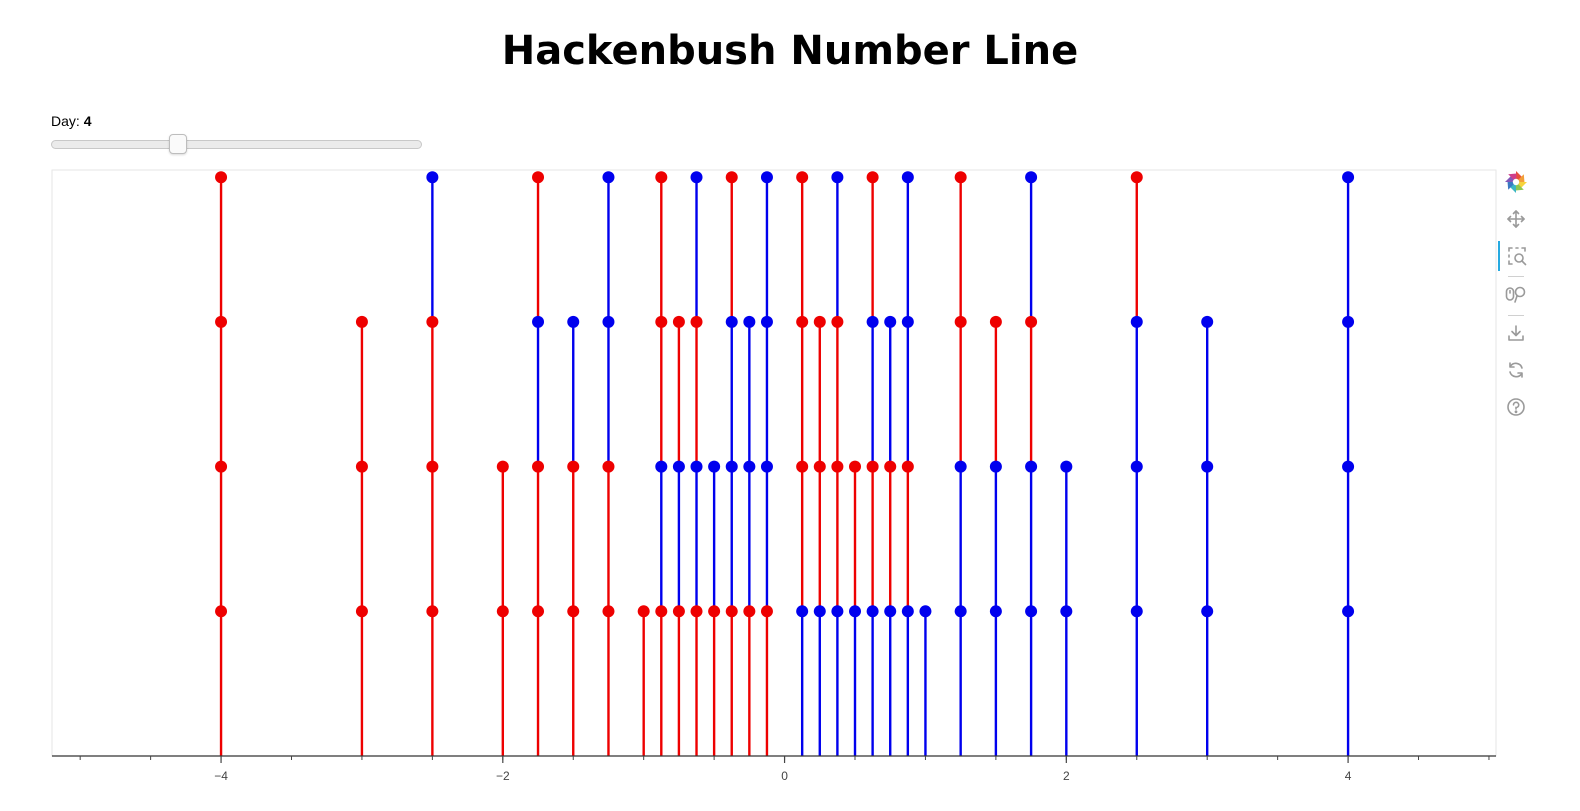 The width and height of the screenshot is (1580, 811). I want to click on pan-tool-icon, so click(1516, 219).